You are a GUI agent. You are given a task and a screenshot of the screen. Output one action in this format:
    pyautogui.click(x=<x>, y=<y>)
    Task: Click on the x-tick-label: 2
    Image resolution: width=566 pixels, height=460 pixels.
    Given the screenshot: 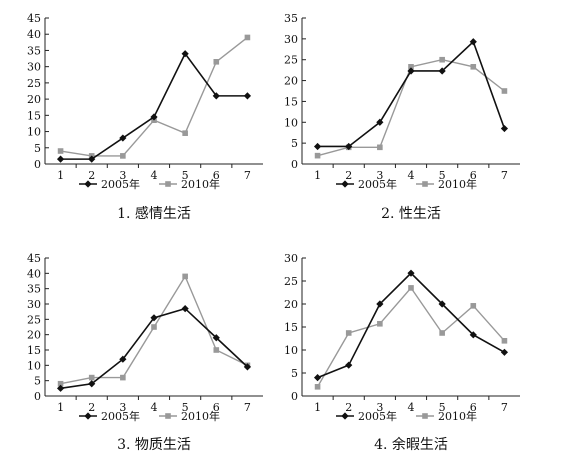 What is the action you would take?
    pyautogui.click(x=91, y=407)
    